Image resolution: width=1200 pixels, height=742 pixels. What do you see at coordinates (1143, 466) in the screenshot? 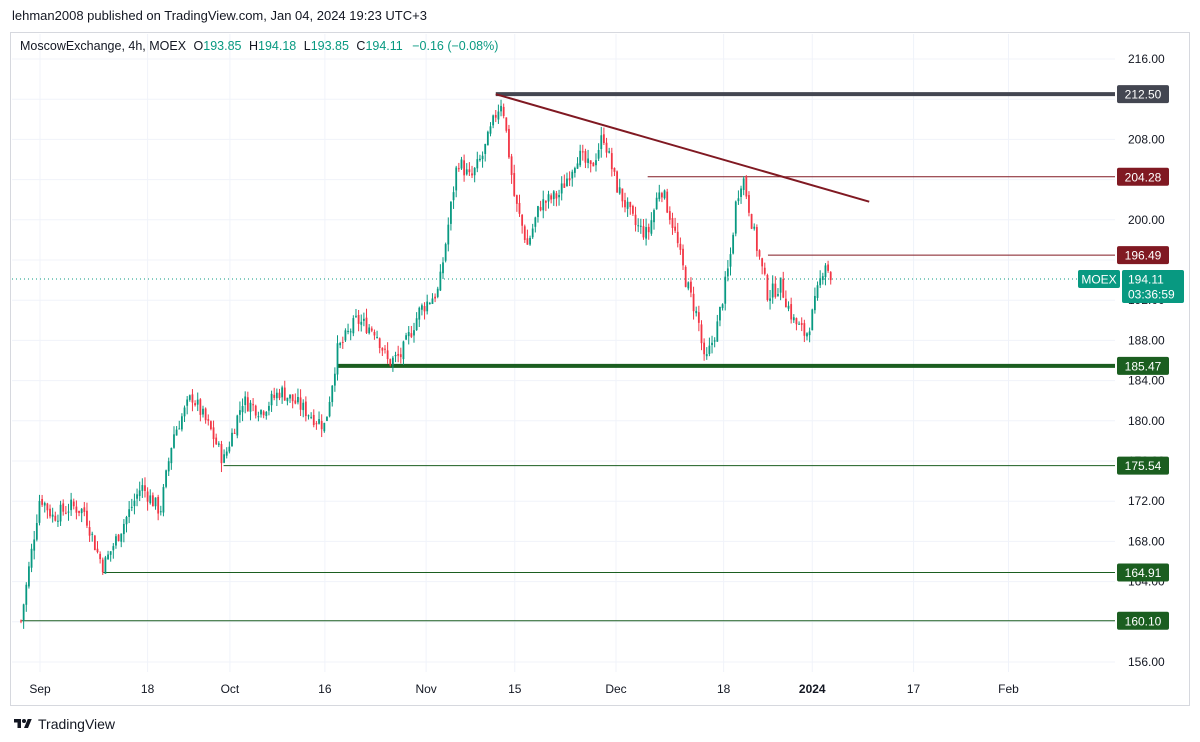
I see `level-badge-label: 175.54` at bounding box center [1143, 466].